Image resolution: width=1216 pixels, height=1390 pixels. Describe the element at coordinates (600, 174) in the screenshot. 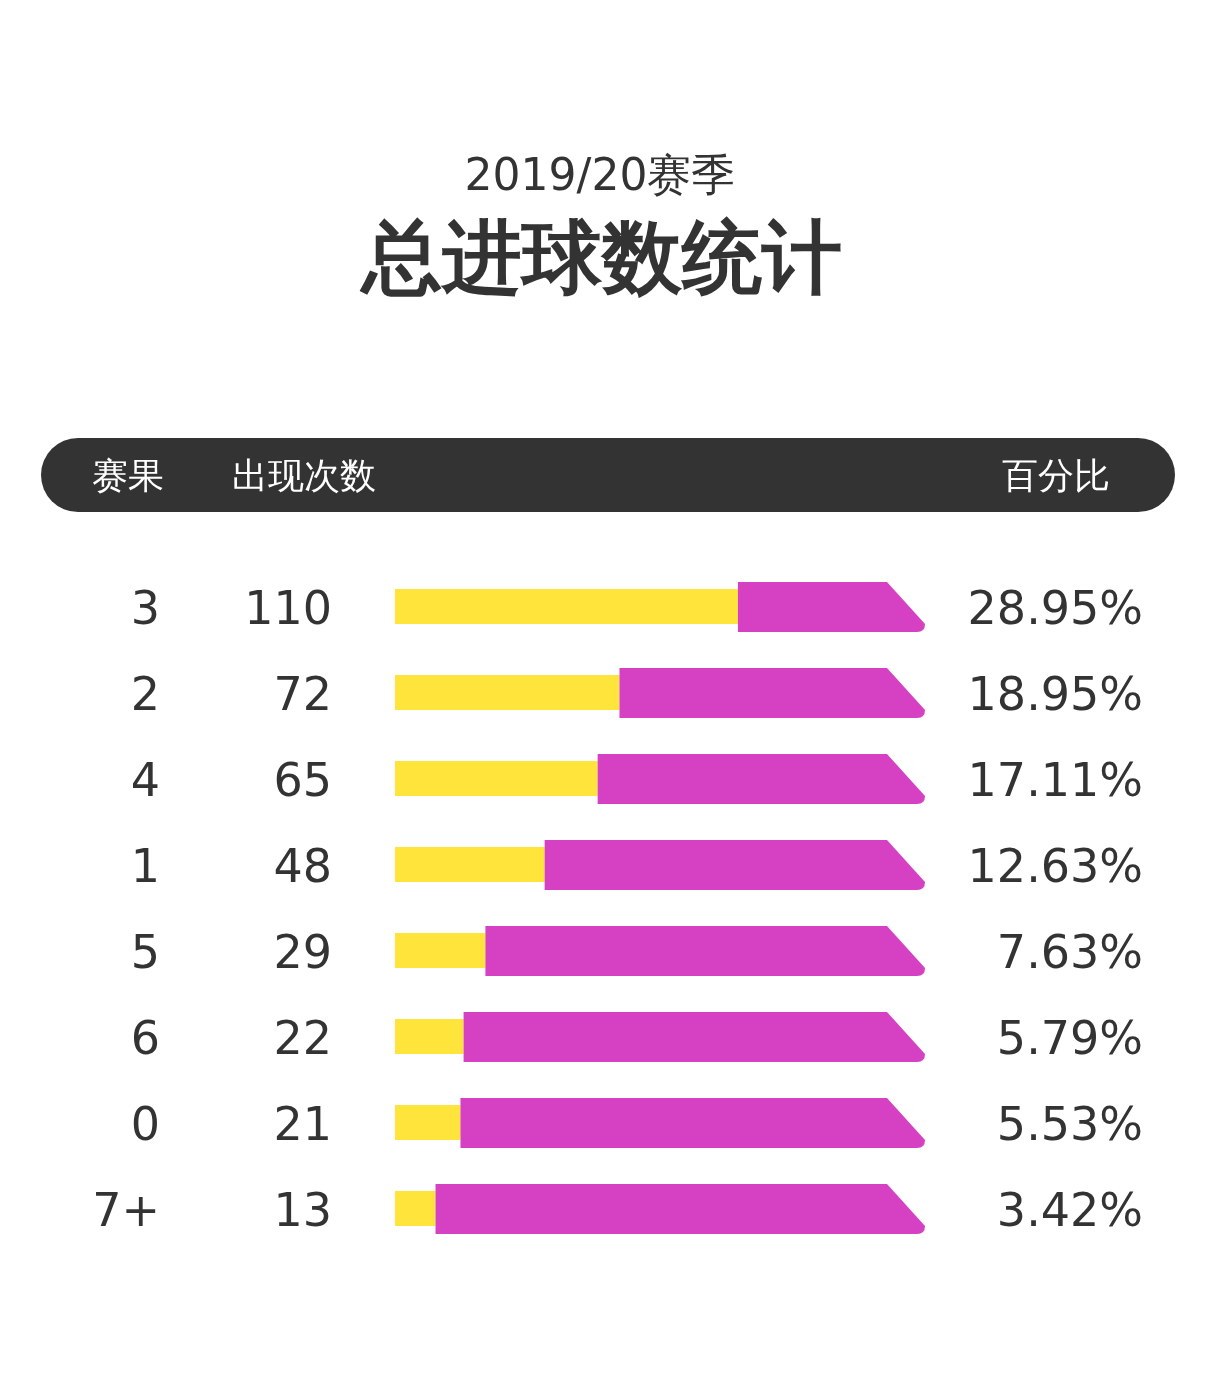

I see `chart-subtitle: 2019/20赛季` at that location.